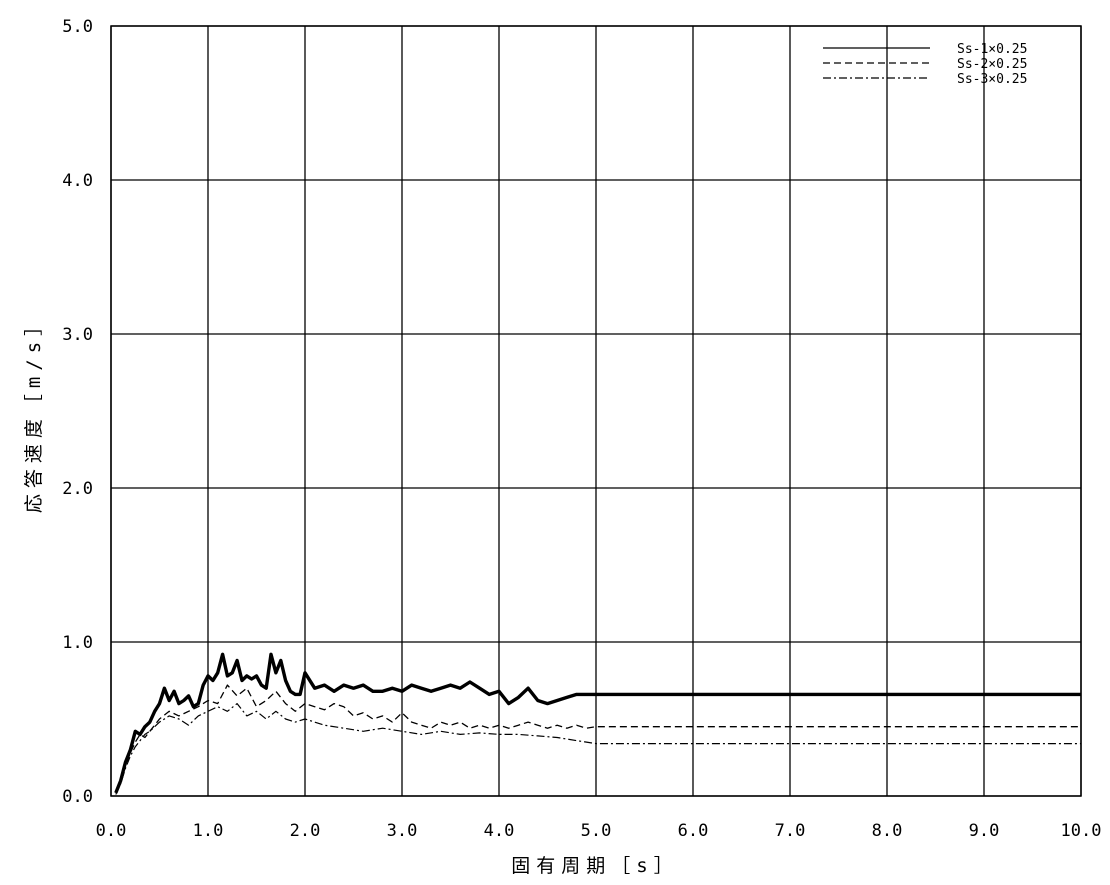 Image resolution: width=1110 pixels, height=885 pixels. What do you see at coordinates (992, 49) in the screenshot?
I see `legend-label-1: Ss-1×0.25` at bounding box center [992, 49].